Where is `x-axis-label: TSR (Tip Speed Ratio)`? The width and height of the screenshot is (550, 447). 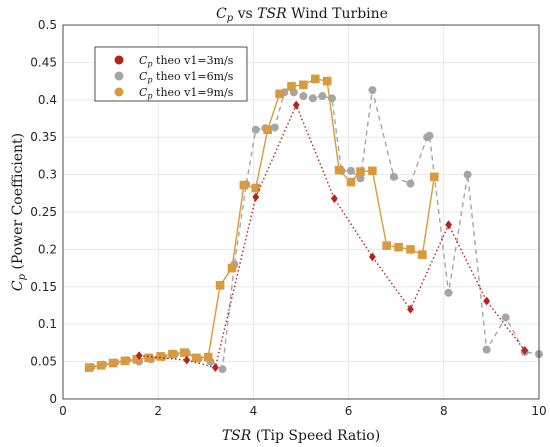 x-axis-label: TSR (Tip Speed Ratio) is located at coordinates (301, 436).